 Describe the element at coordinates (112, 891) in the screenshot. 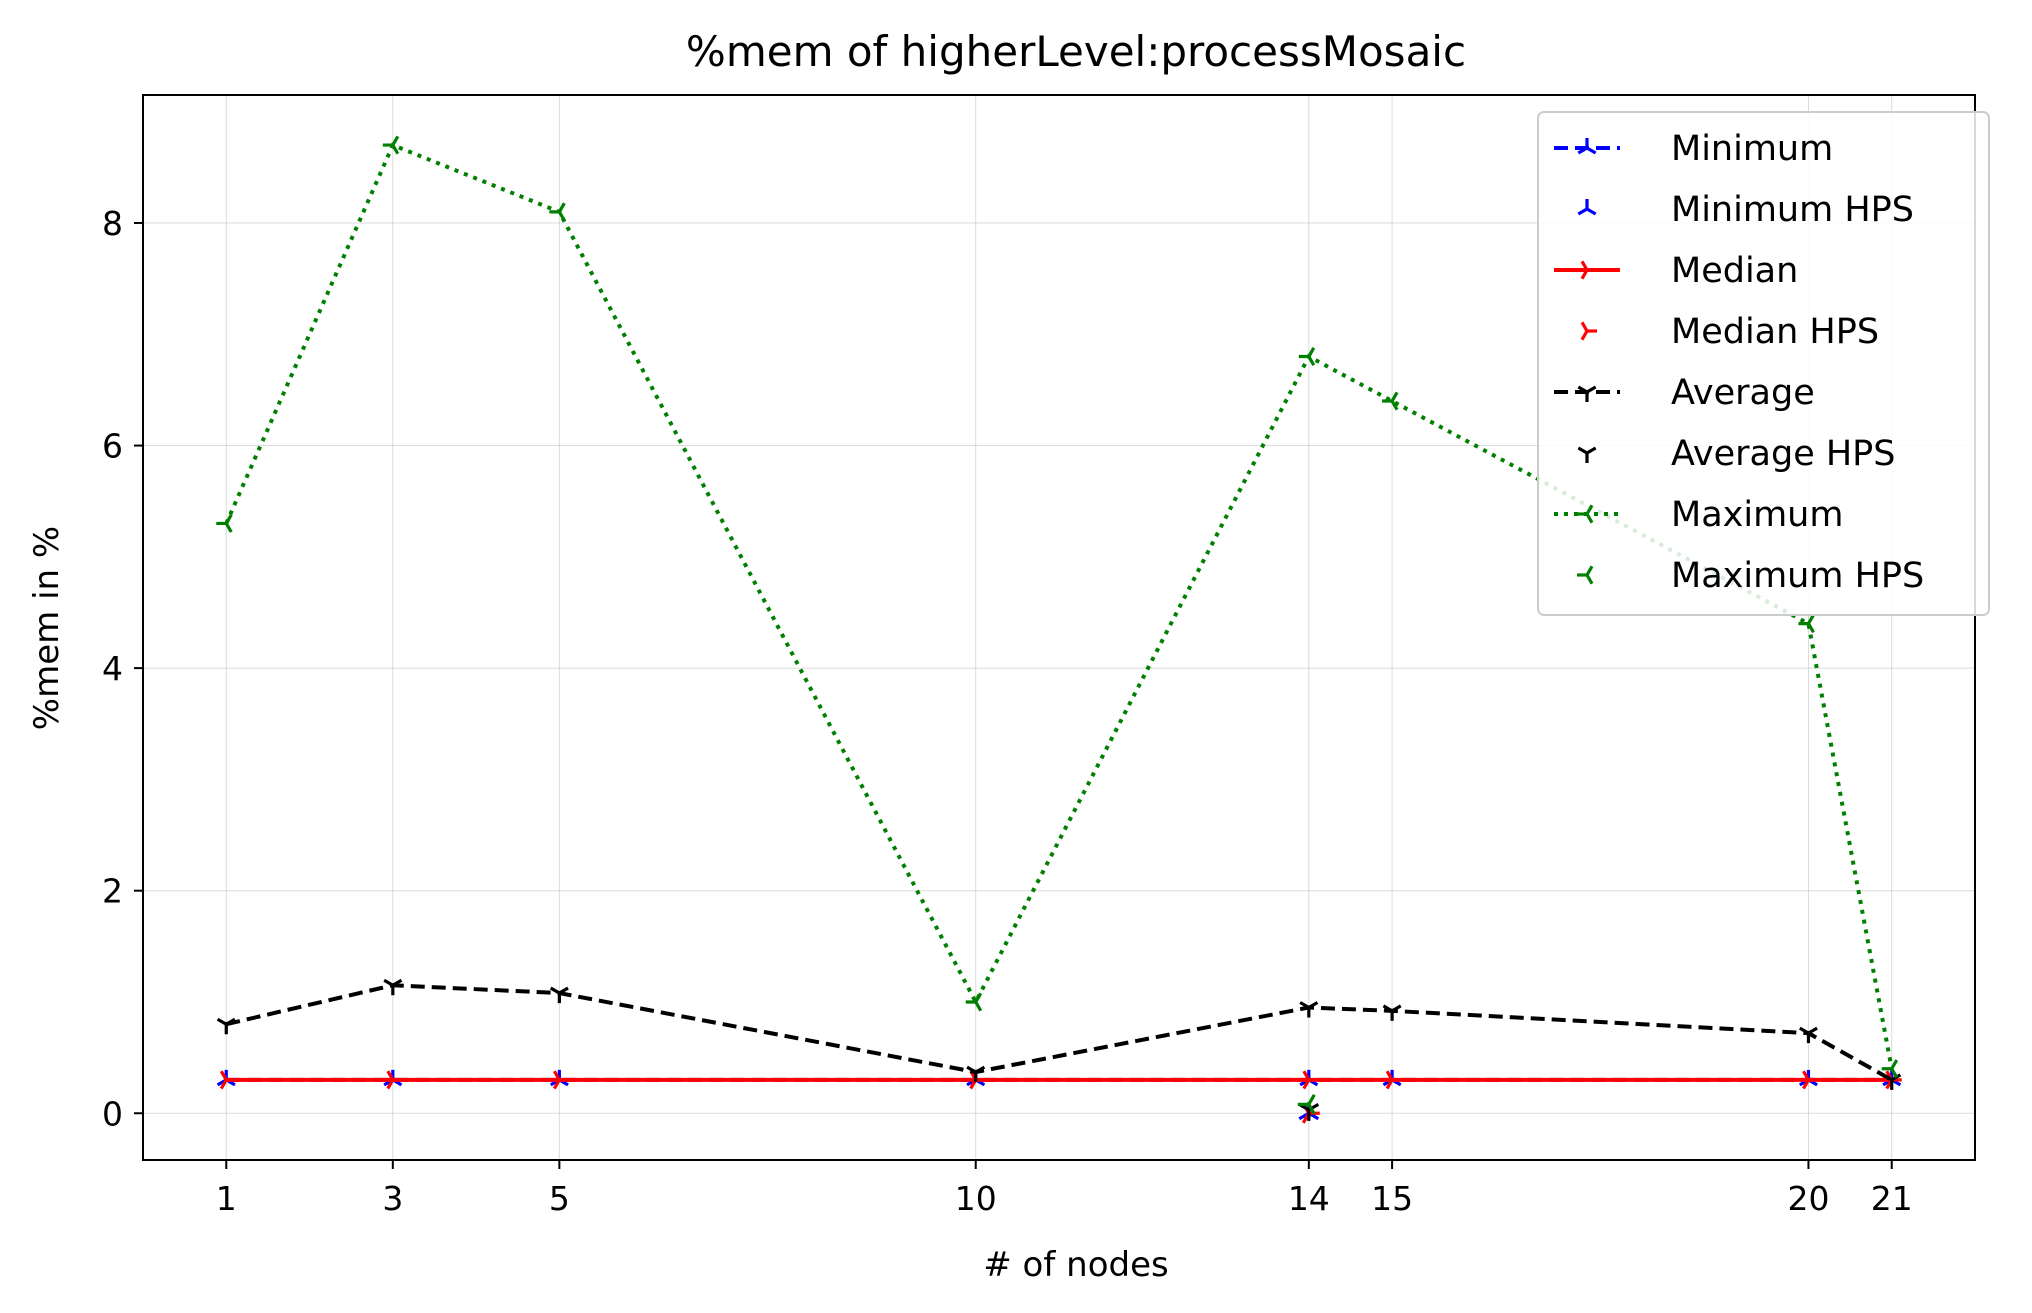

I see `y-tick-label: 2` at that location.